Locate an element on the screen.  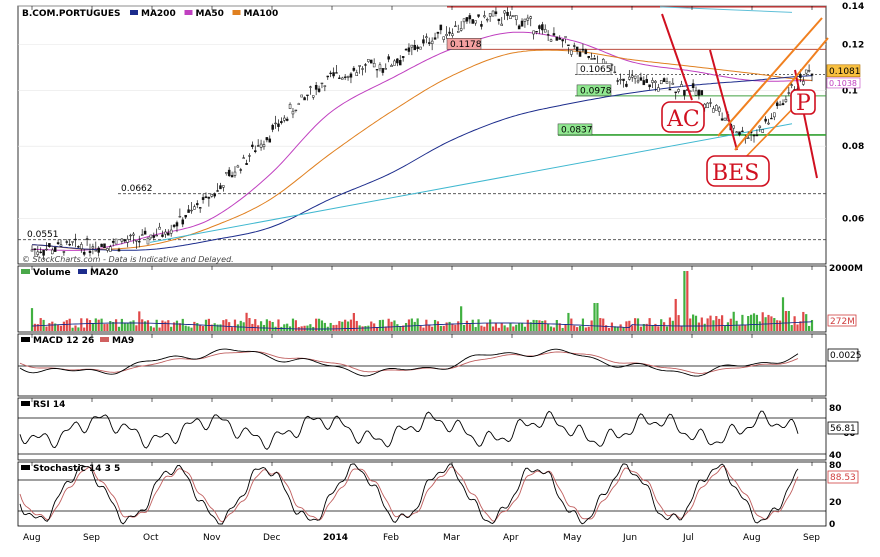
ma-price-box is located at coordinates (843, 83).